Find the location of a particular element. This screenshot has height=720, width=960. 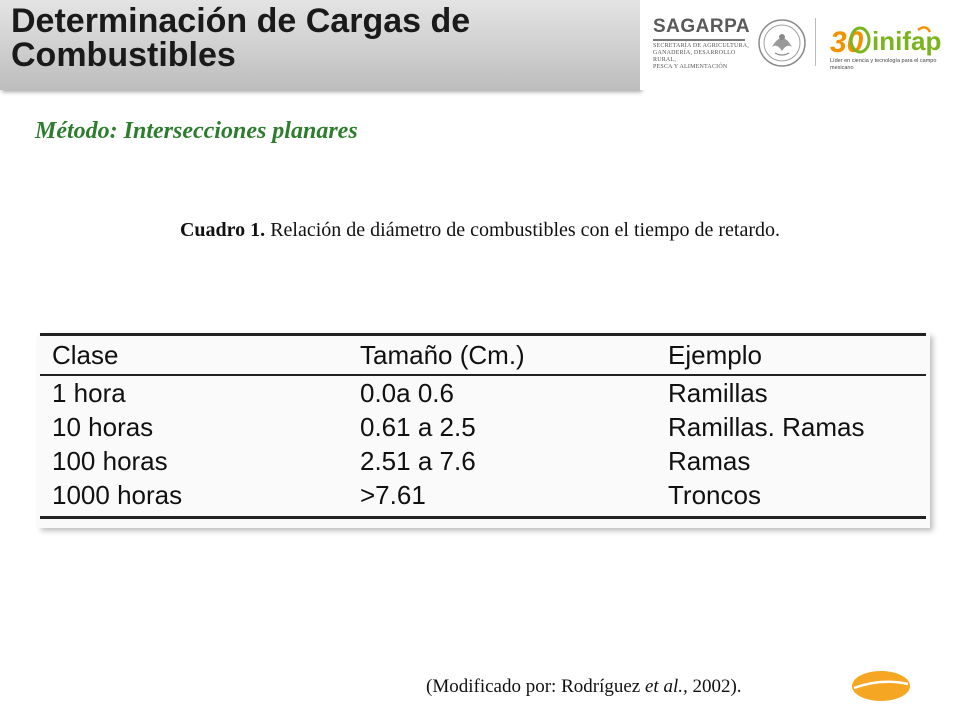

method-subtitle: Método: Intersecciones planares is located at coordinates (196, 131).